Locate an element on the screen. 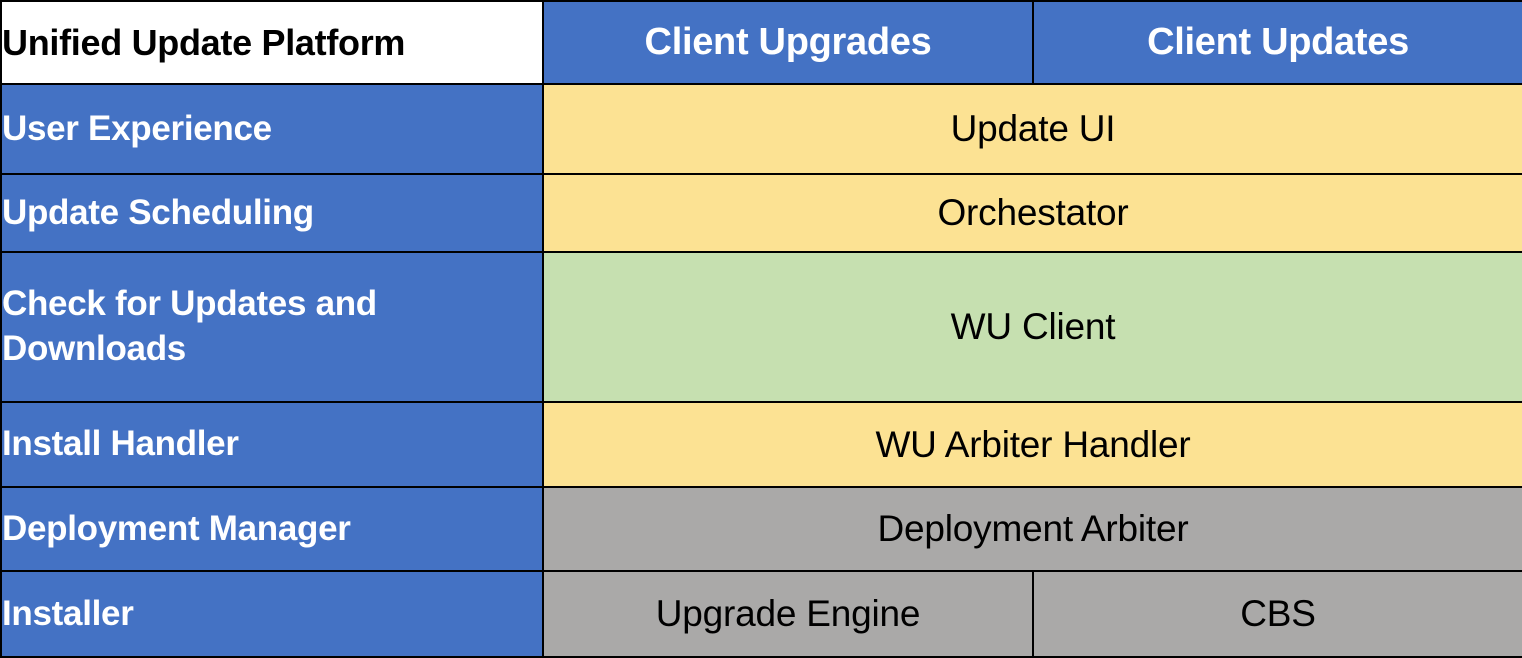 The height and width of the screenshot is (658, 1522). table-row: Installer Upgrade Engine CBS is located at coordinates (761, 614).